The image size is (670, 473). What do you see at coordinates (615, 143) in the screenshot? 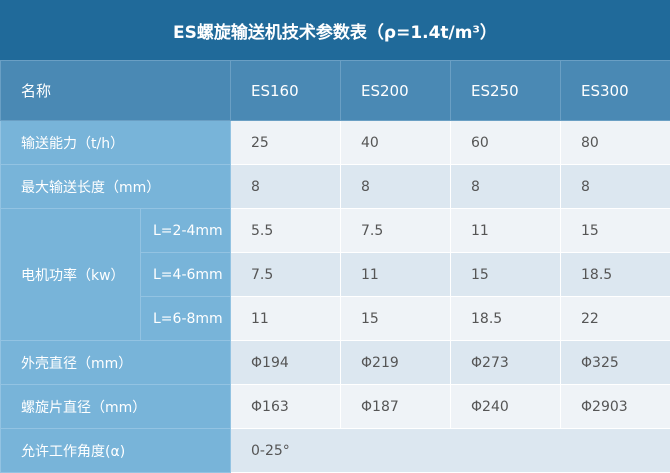
I see `cell: 80` at bounding box center [615, 143].